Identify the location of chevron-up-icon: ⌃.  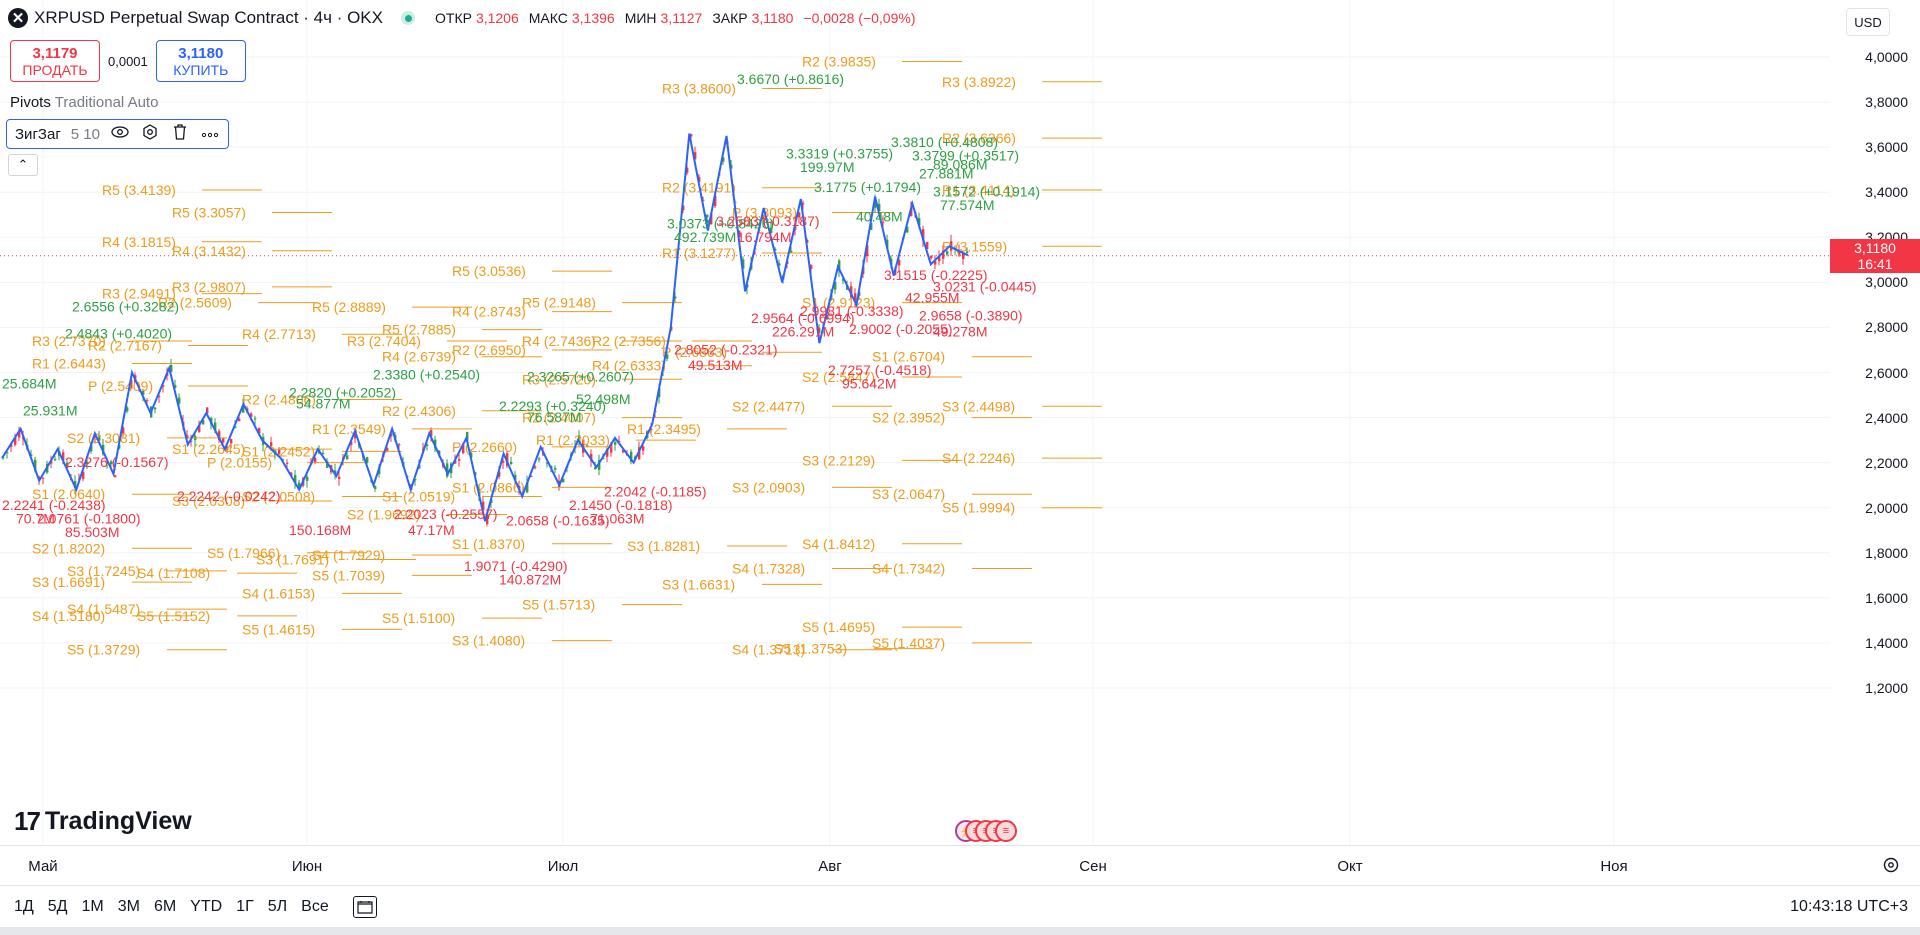
(23, 164).